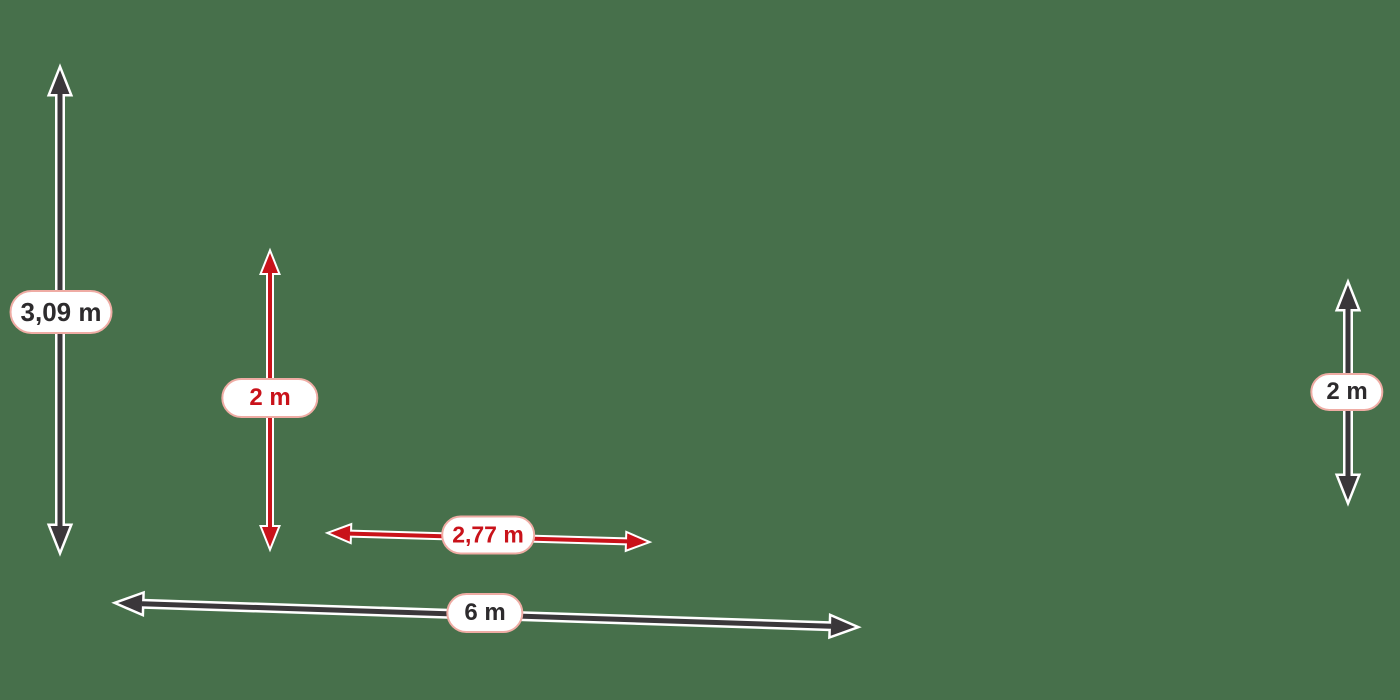  I want to click on measurement-label-red-height: 2 m, so click(270, 398).